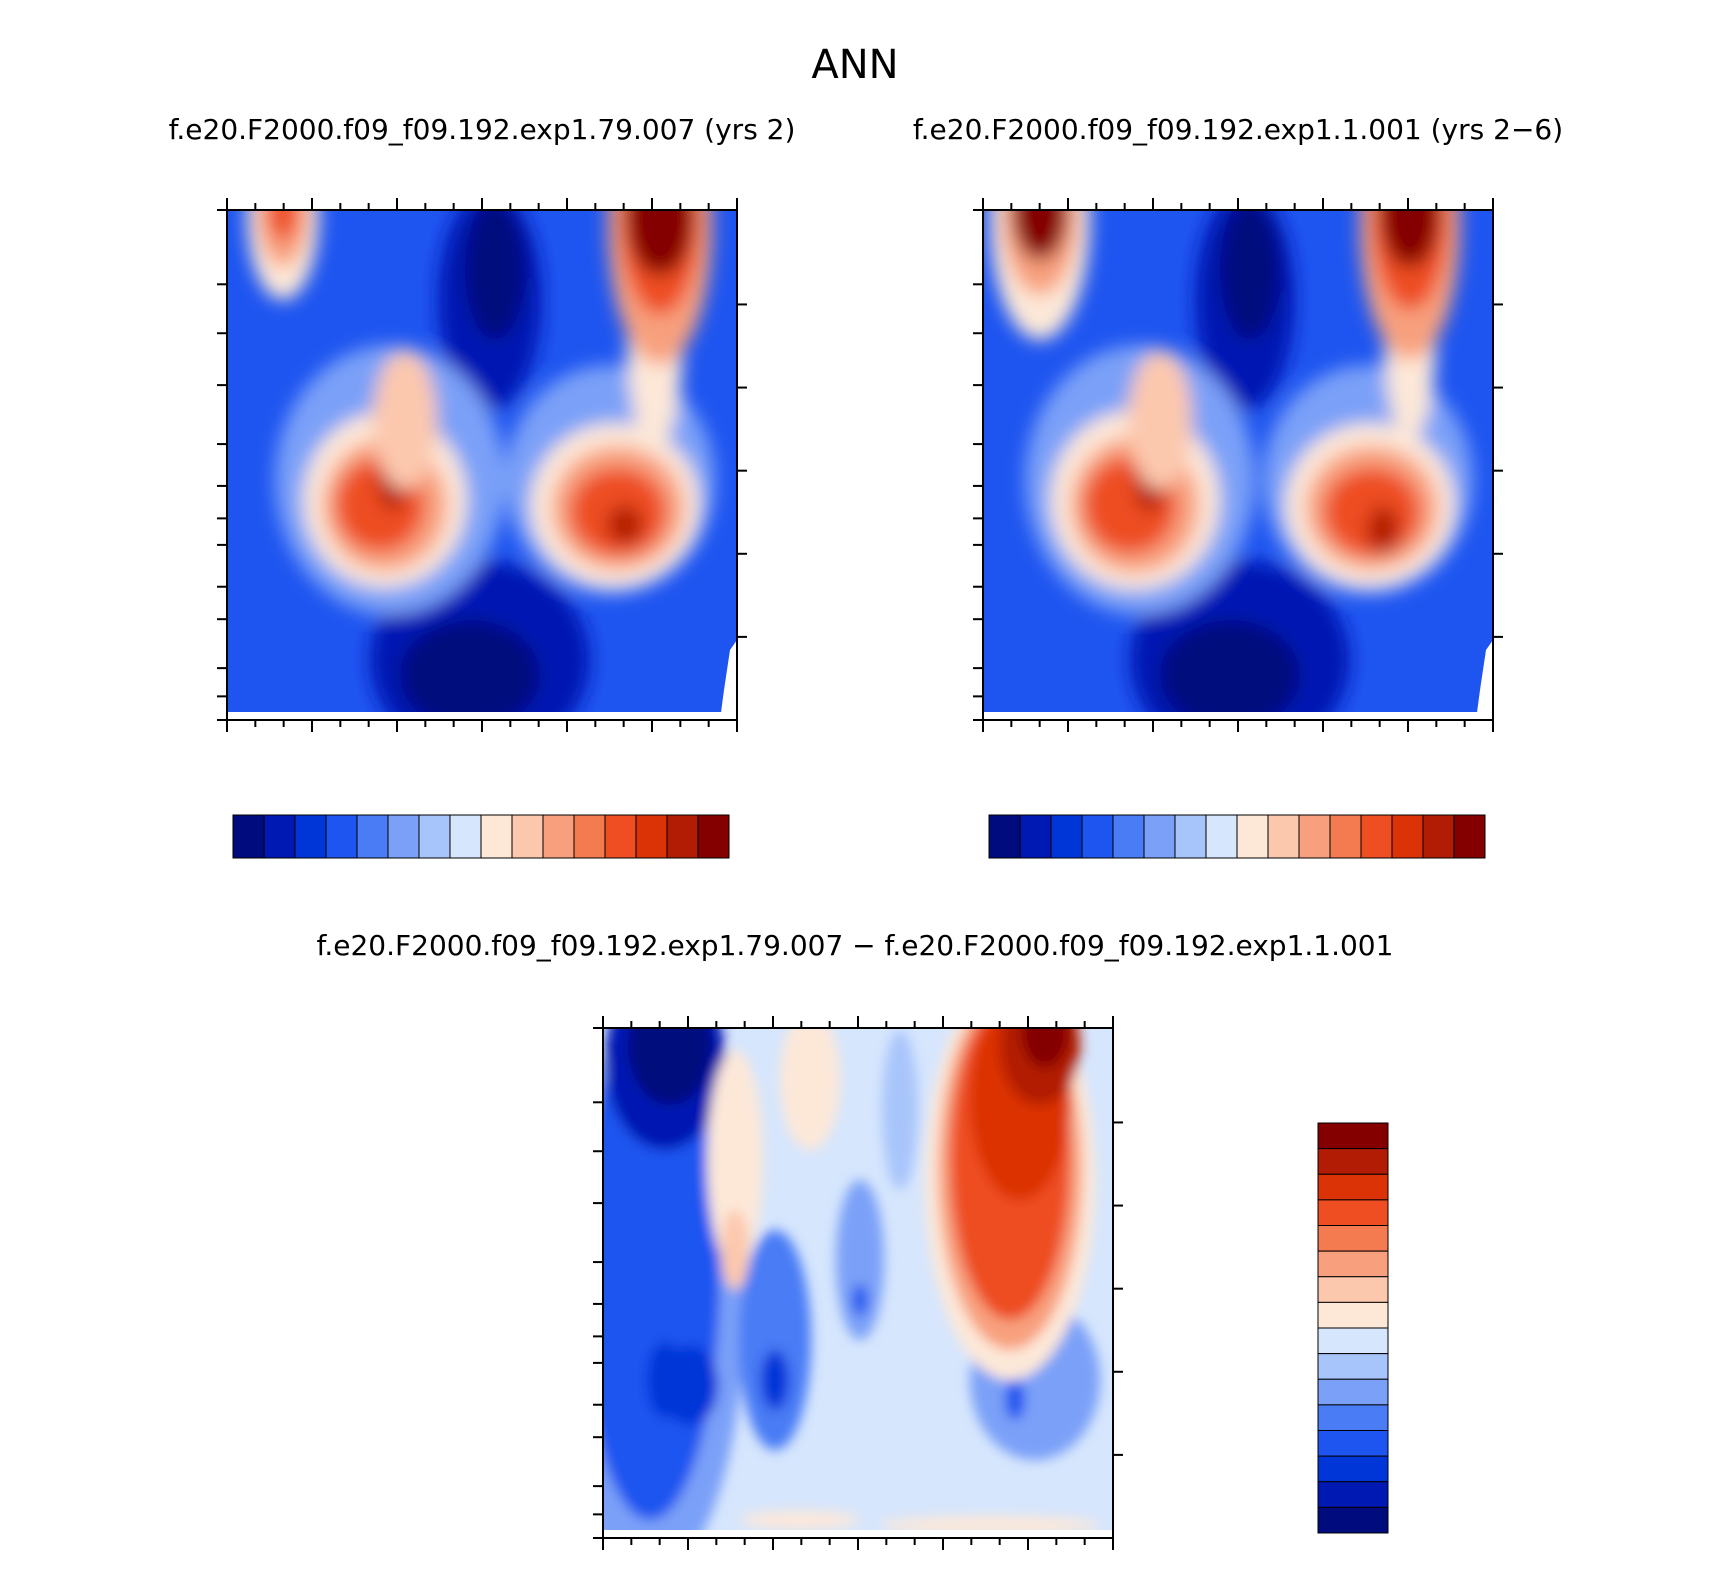 The image size is (1710, 1581). Describe the element at coordinates (1160, 420) in the screenshot. I see `p2-nh-tongue` at that location.